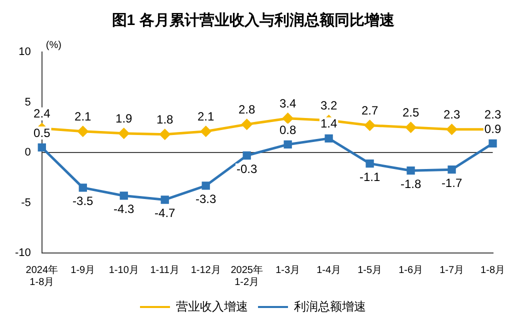 The width and height of the screenshot is (517, 332). Describe the element at coordinates (123, 270) in the screenshot. I see `x-tick-label: 1-10月` at that location.